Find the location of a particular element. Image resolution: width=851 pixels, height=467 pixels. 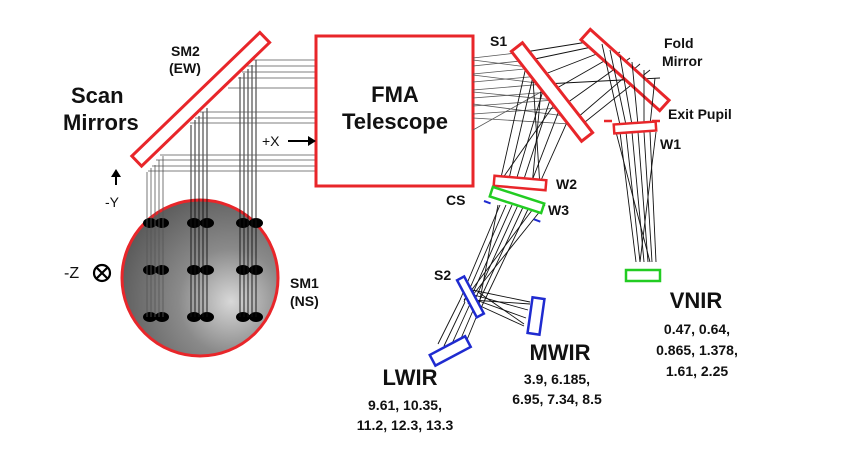

telescope-label-2: Telescope is located at coordinates (395, 121).